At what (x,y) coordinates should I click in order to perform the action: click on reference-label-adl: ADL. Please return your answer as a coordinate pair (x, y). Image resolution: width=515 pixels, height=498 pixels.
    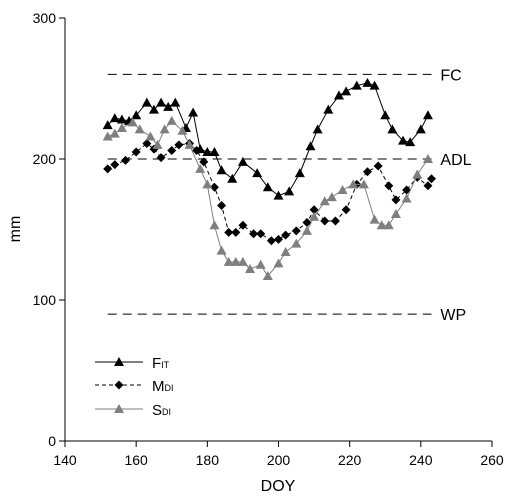
    Looking at the image, I should click on (455, 160).